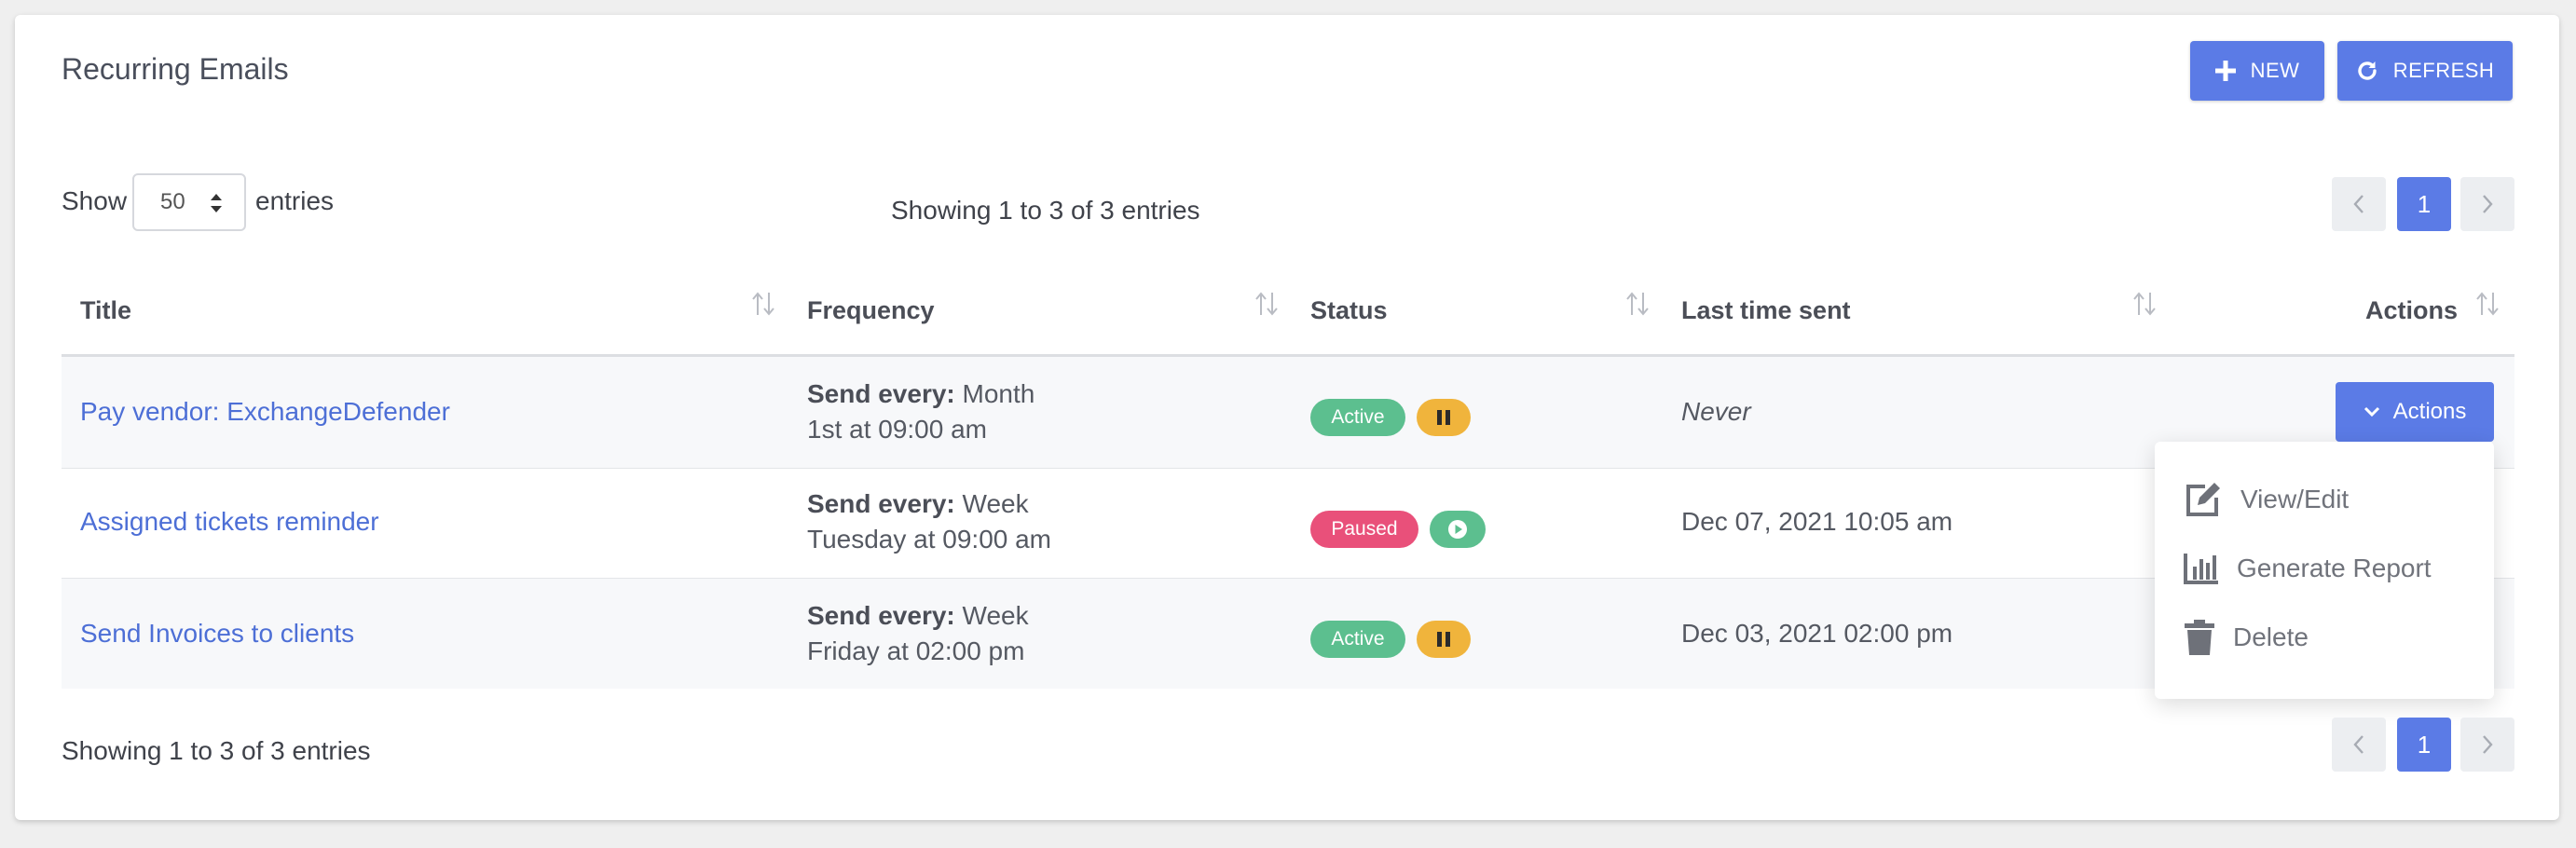  Describe the element at coordinates (2412, 310) in the screenshot. I see `column-header-actions: Actions` at that location.